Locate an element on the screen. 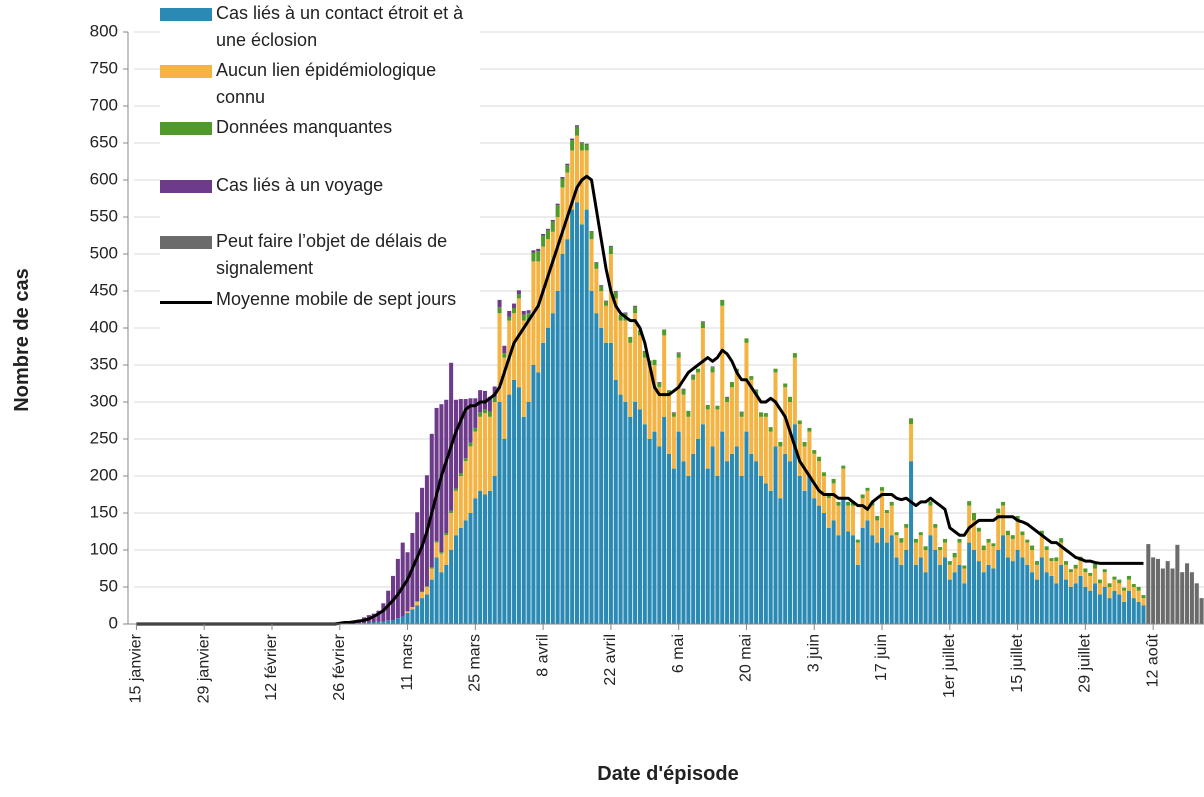 The height and width of the screenshot is (797, 1204). x-tick-label: 29 janvier is located at coordinates (203, 668).